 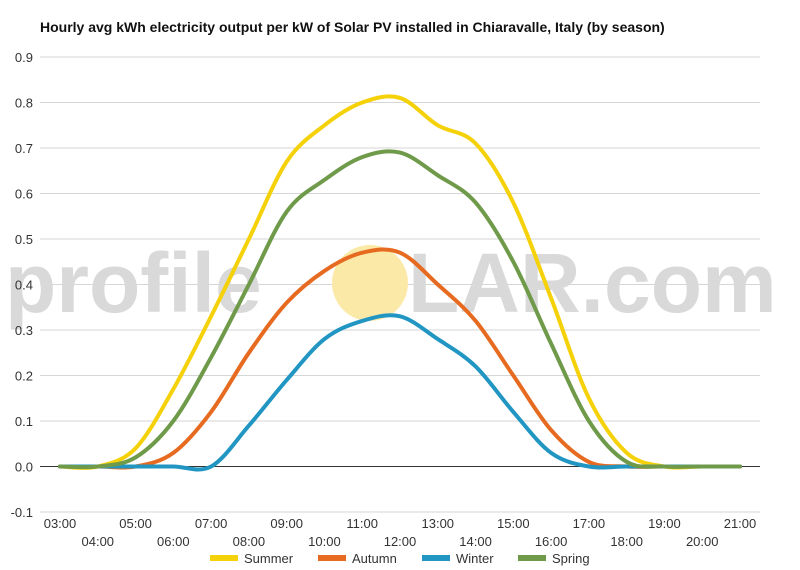 What do you see at coordinates (571, 558) in the screenshot?
I see `legend-label: Spring` at bounding box center [571, 558].